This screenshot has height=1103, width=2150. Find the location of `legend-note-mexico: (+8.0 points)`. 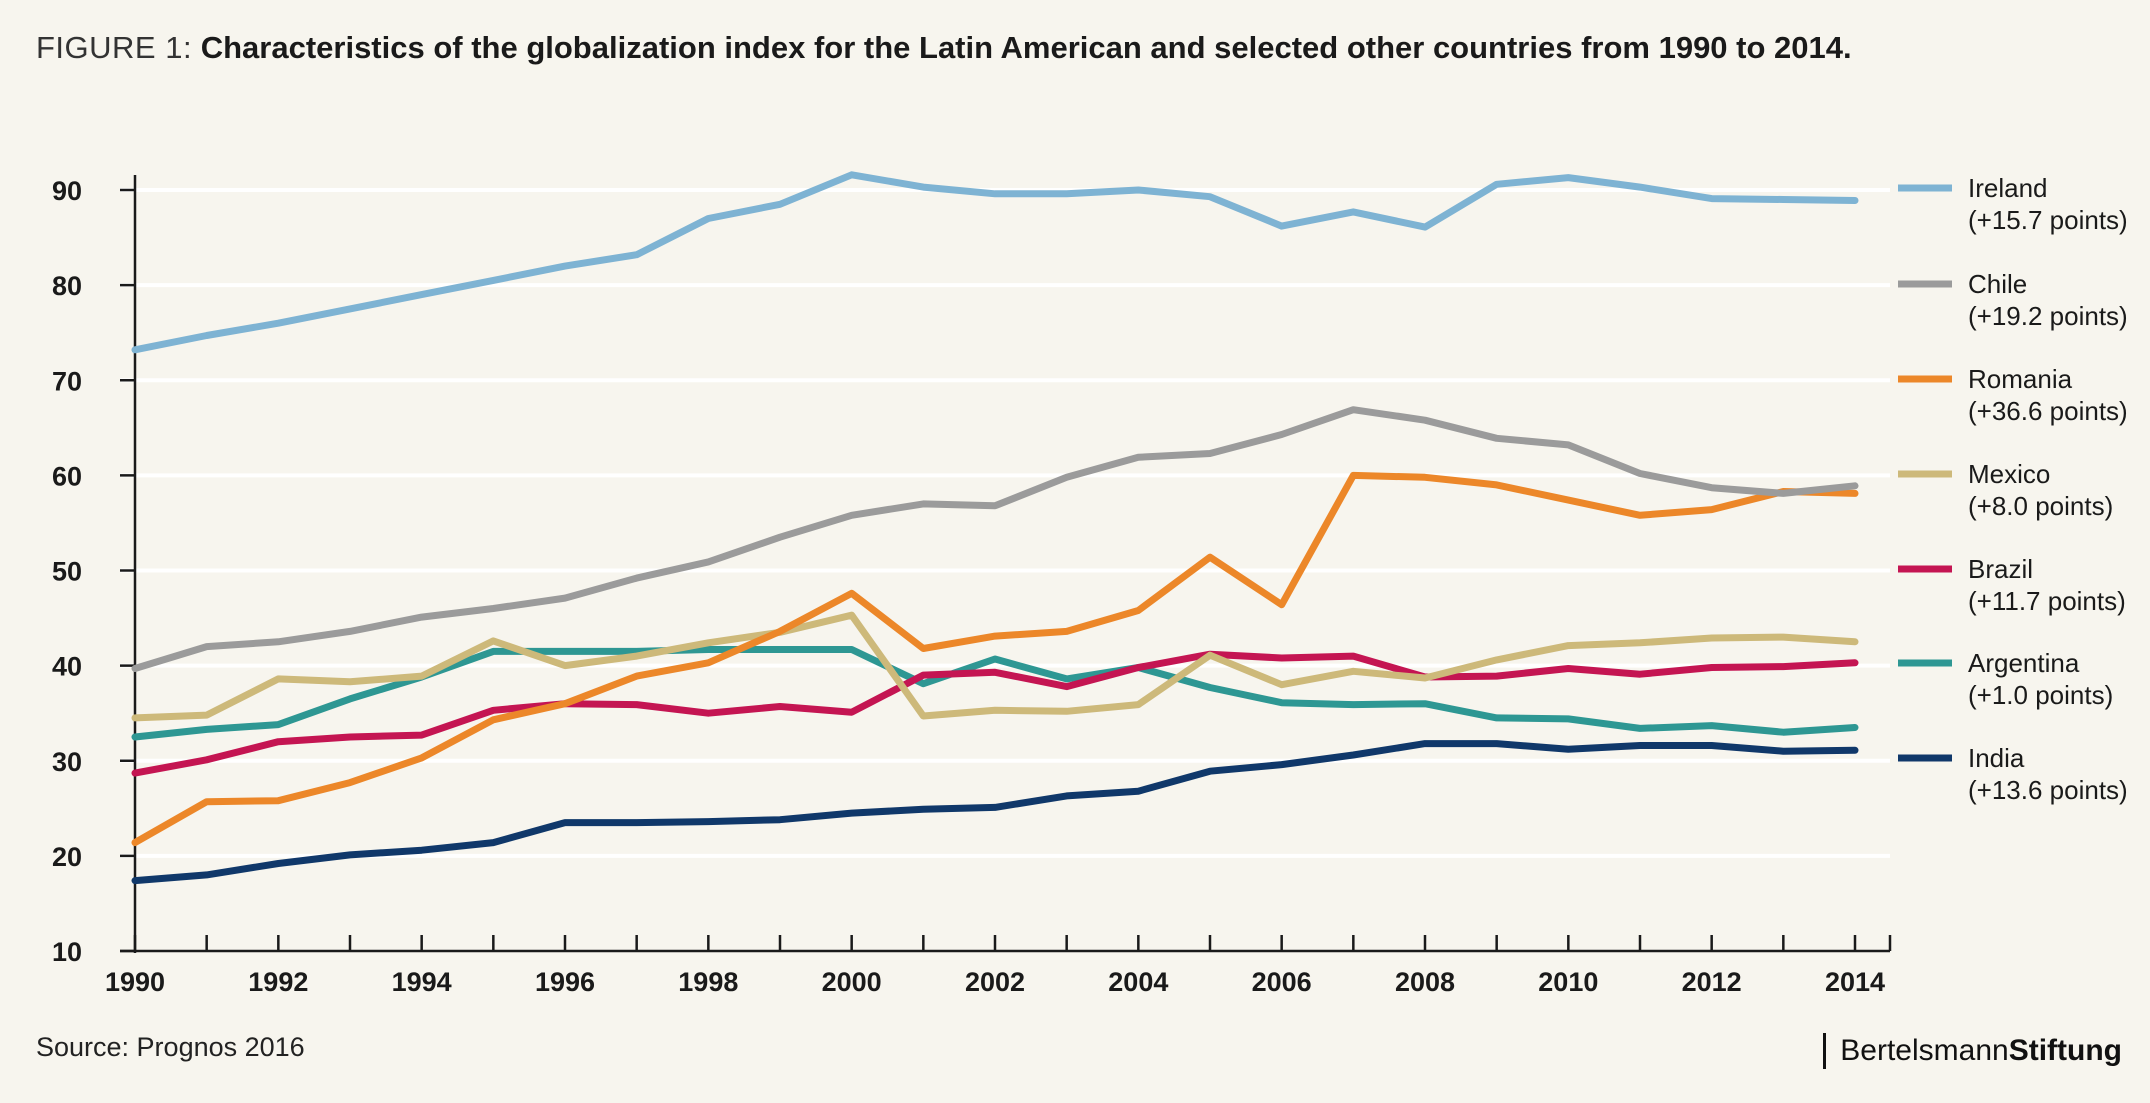

legend-note-mexico: (+8.0 points) is located at coordinates (2040, 506).